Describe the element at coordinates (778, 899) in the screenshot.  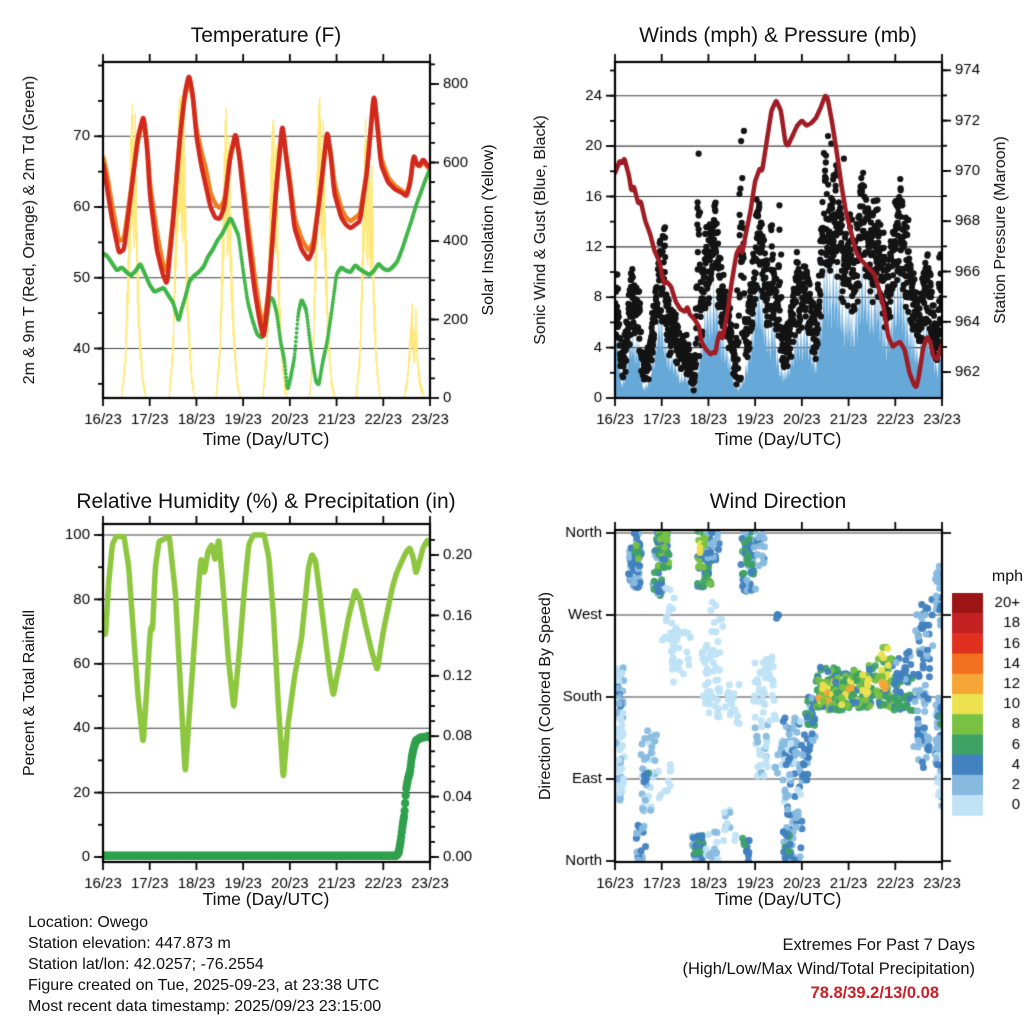
I see `wind-direction-x-axis-label: Time (Day/UTC)` at that location.